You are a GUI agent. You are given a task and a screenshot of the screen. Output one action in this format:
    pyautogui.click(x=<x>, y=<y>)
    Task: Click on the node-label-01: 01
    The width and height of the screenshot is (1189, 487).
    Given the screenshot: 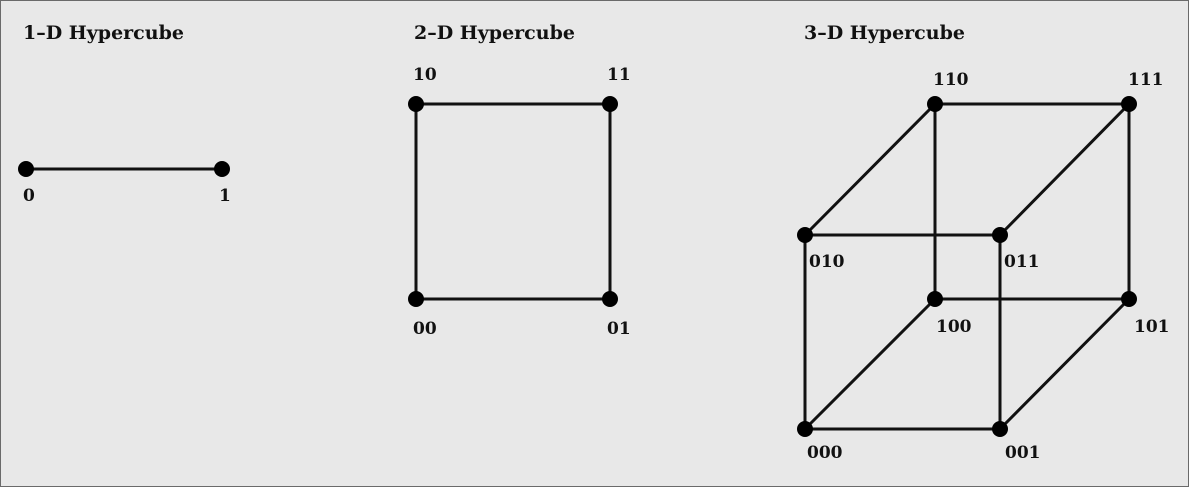 What is the action you would take?
    pyautogui.click(x=619, y=329)
    